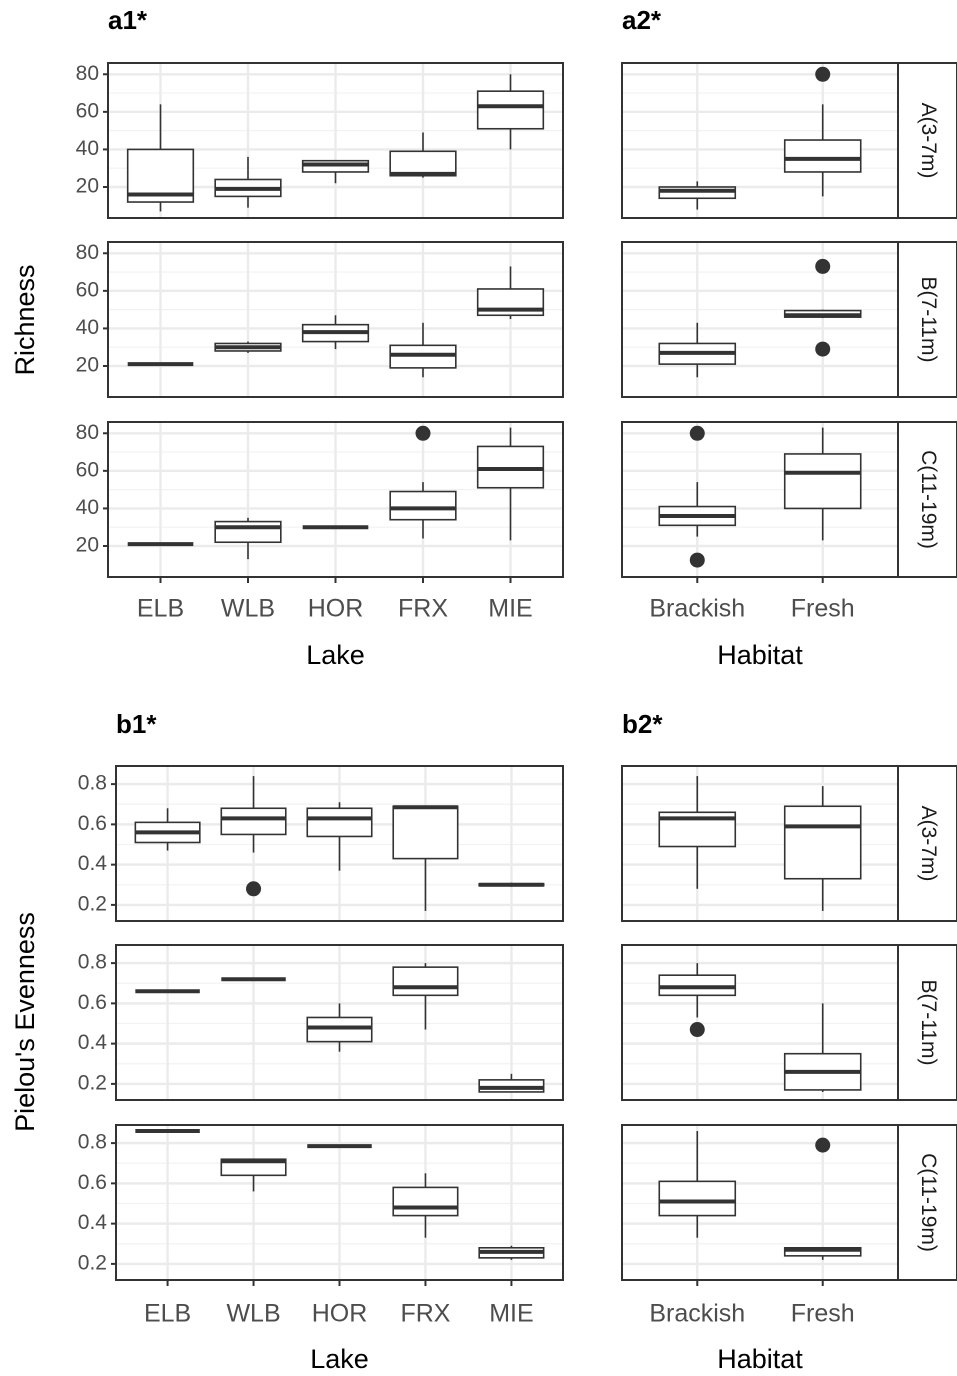  What do you see at coordinates (642, 20) in the screenshot?
I see `panel-title: a2*` at bounding box center [642, 20].